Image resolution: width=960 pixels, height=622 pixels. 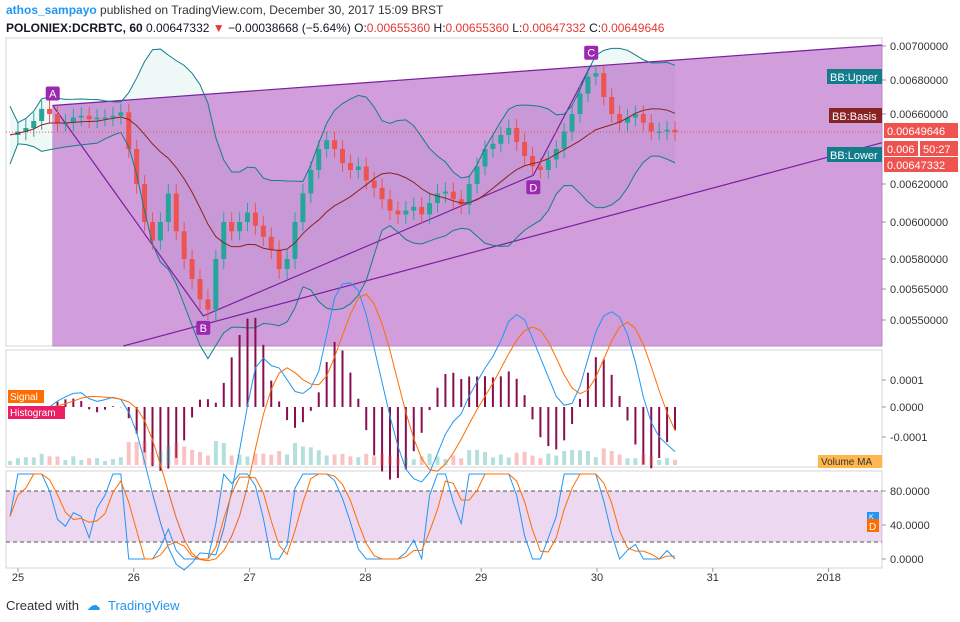 What do you see at coordinates (871, 517) in the screenshot?
I see `stoch-k-tag: K` at bounding box center [871, 517].